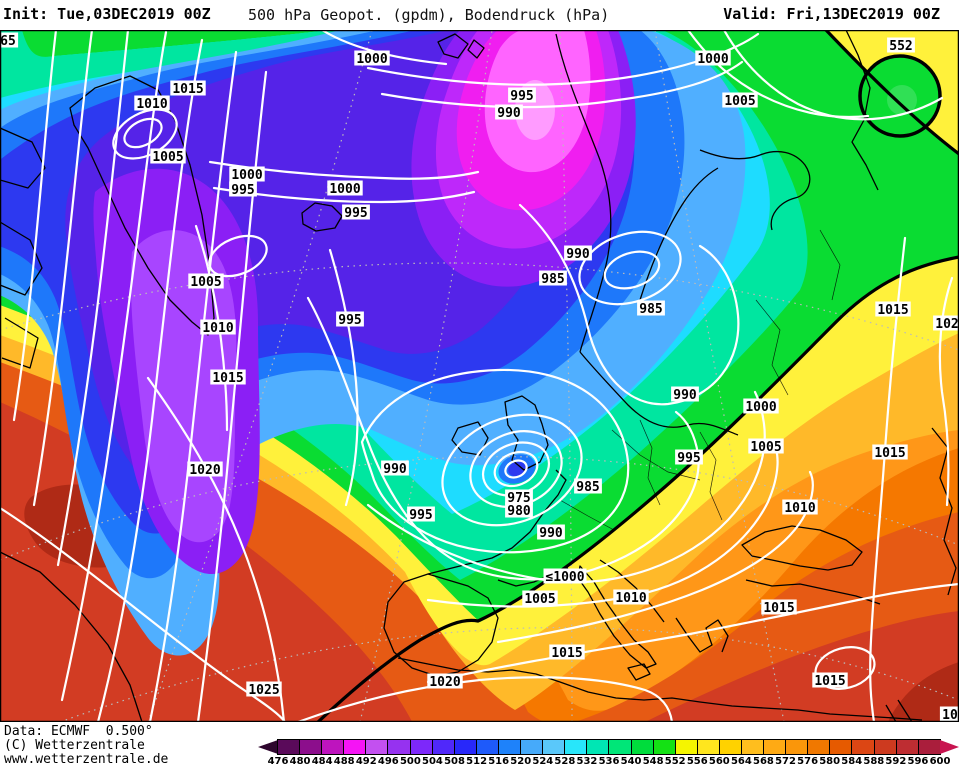  What do you see at coordinates (477, 761) in the screenshot?
I see `colorbar-tick: 512` at bounding box center [477, 761].